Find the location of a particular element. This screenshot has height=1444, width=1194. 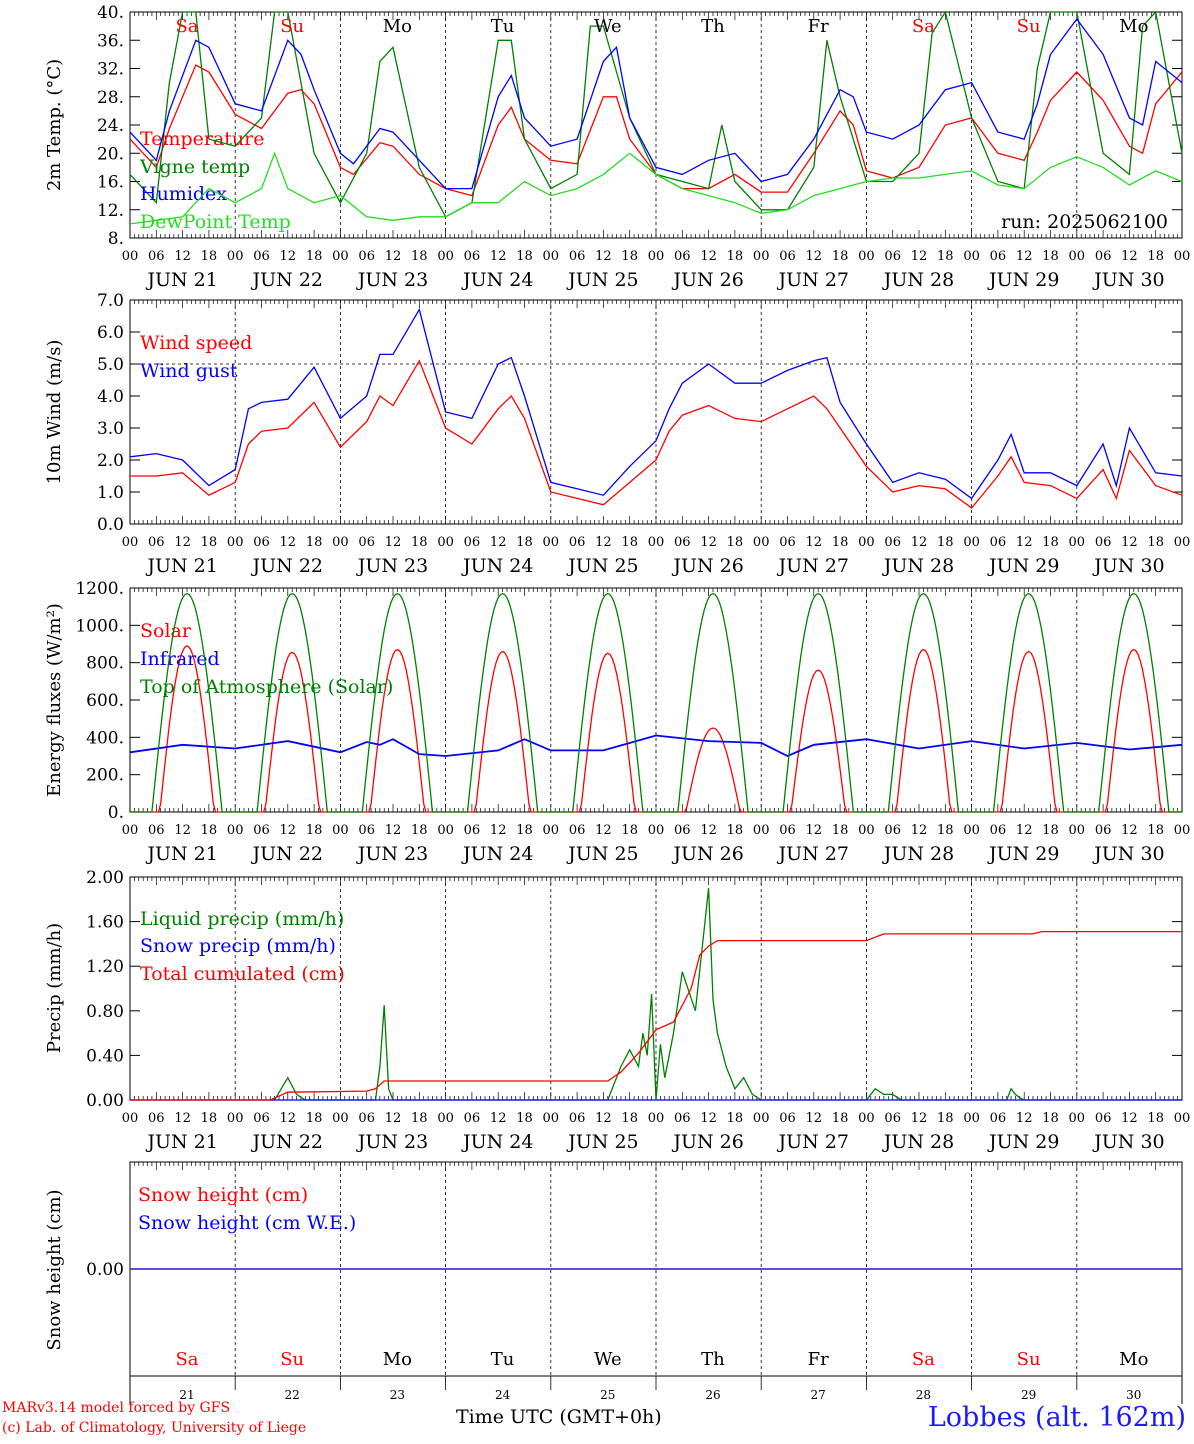

time-axis-label: Time UTC (GMT+0h) is located at coordinates (559, 1417).